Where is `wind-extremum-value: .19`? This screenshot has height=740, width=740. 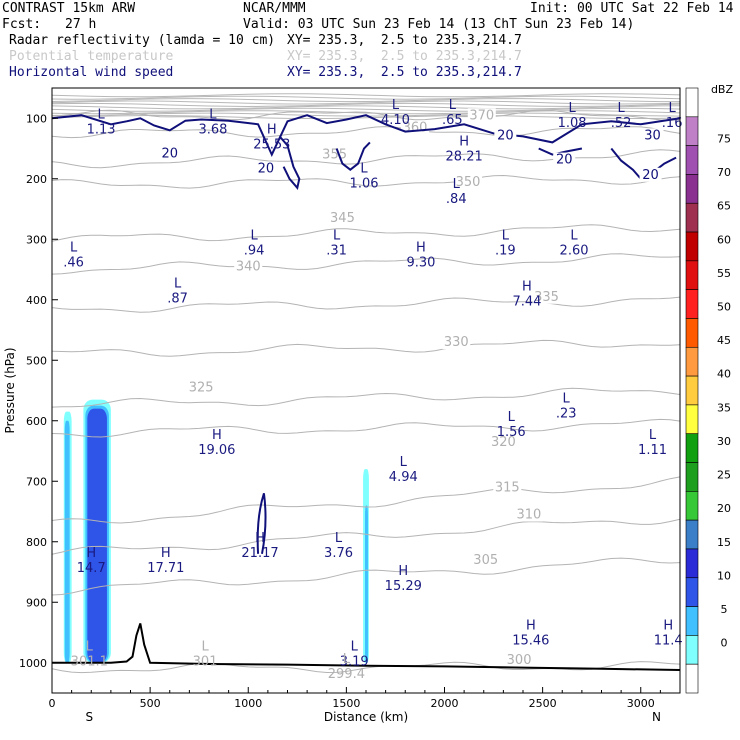 wind-extremum-value: .19 is located at coordinates (505, 250).